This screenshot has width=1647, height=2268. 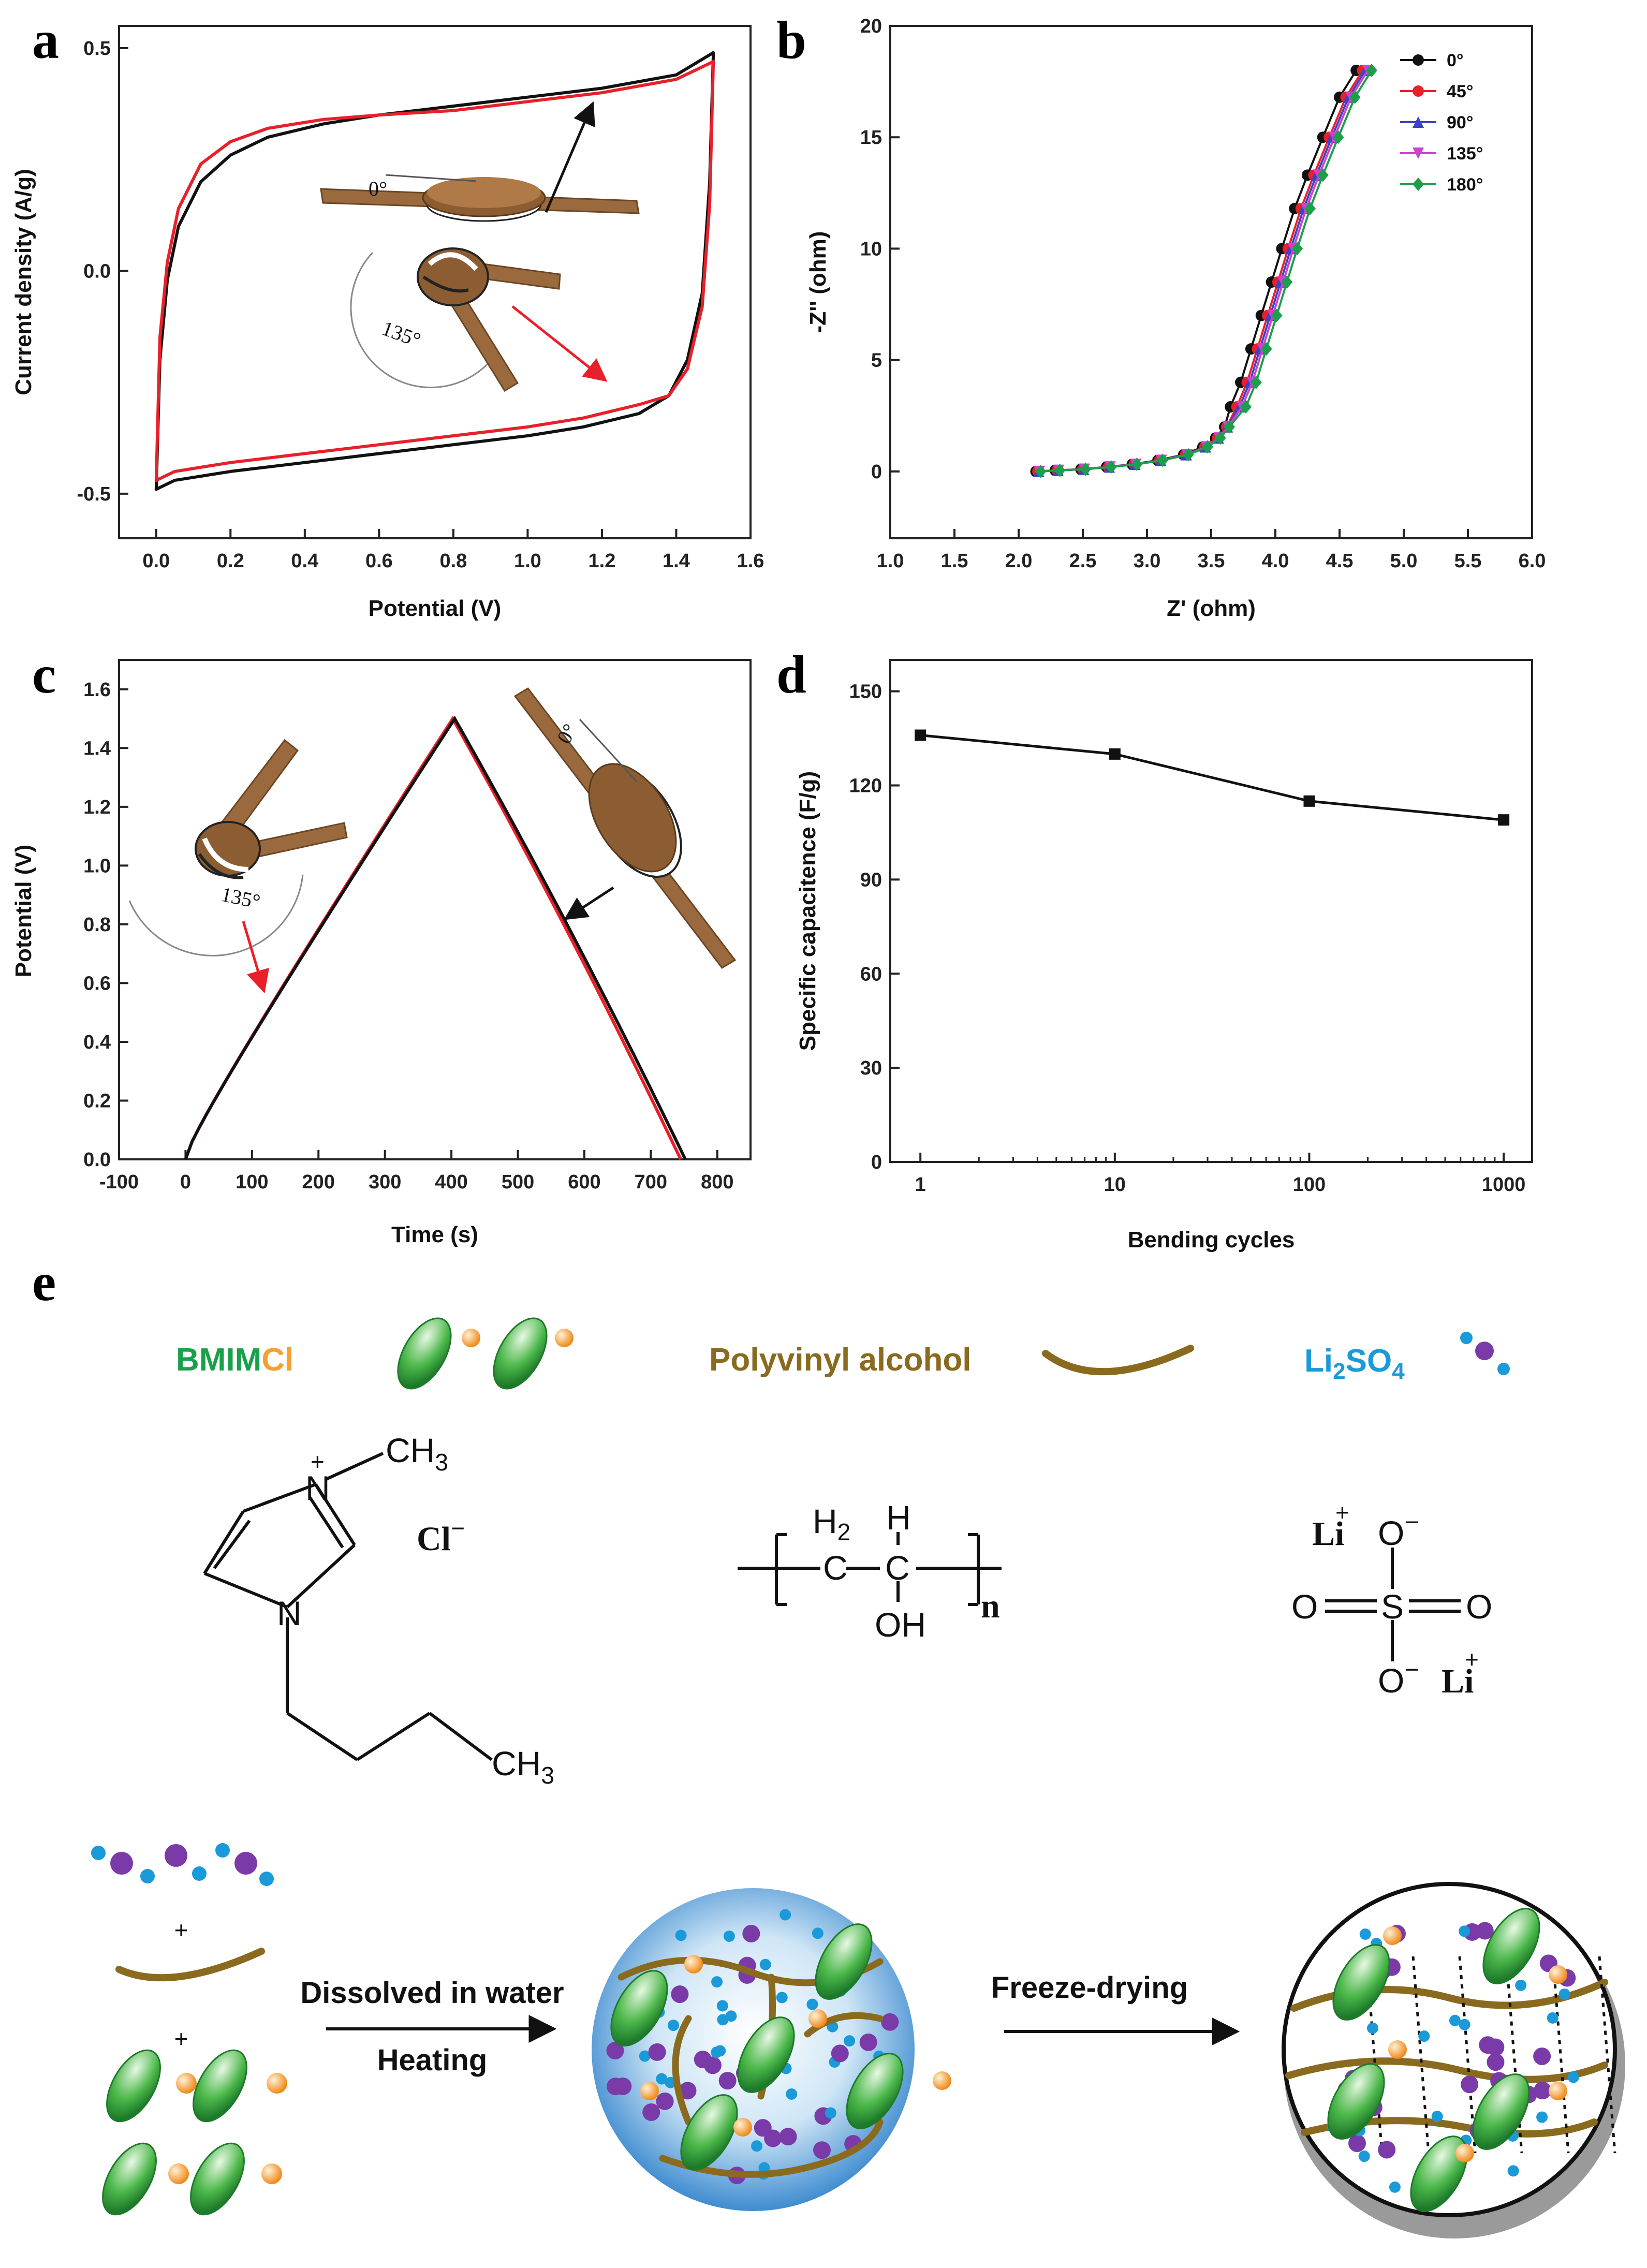 What do you see at coordinates (1309, 1185) in the screenshot?
I see `chart-d-xtick-label: 100` at bounding box center [1309, 1185].